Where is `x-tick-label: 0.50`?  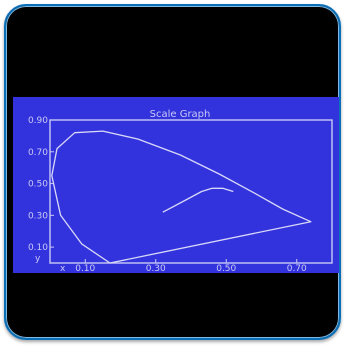
x-tick-label: 0.50 is located at coordinates (226, 268).